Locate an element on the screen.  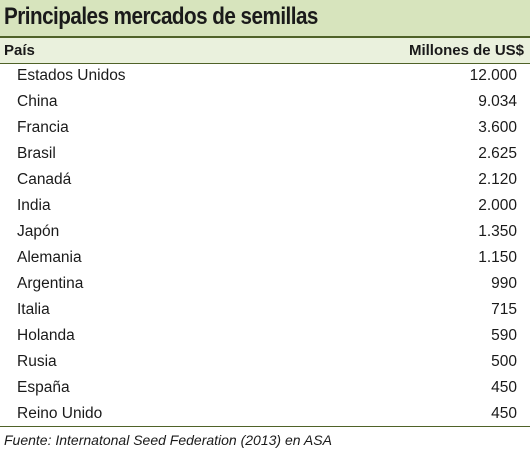
country-cell: España is located at coordinates (43, 387).